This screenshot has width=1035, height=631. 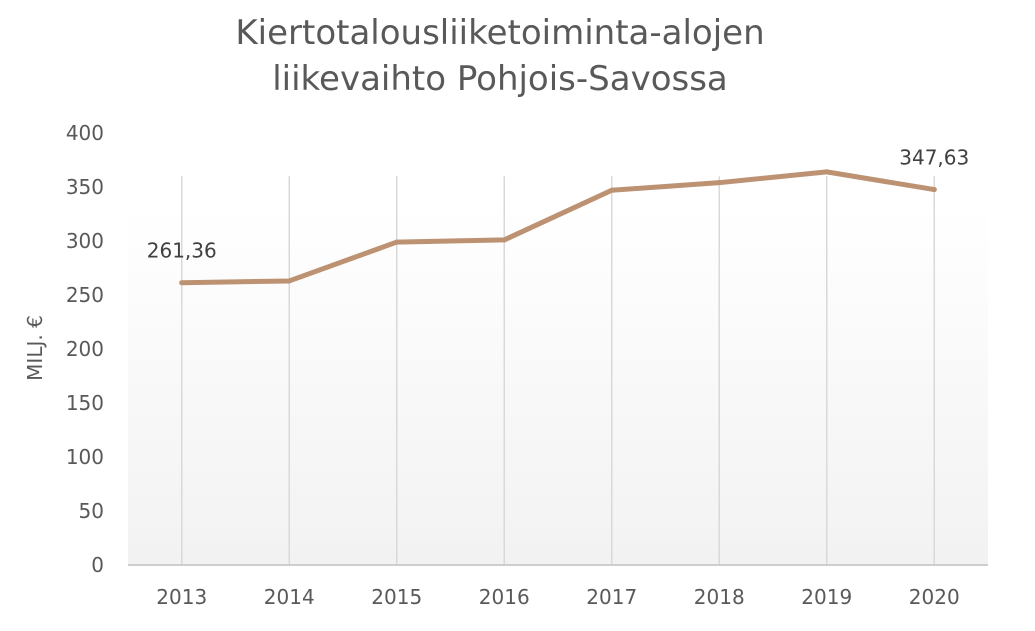 What do you see at coordinates (826, 597) in the screenshot?
I see `x-tick-label: 2019` at bounding box center [826, 597].